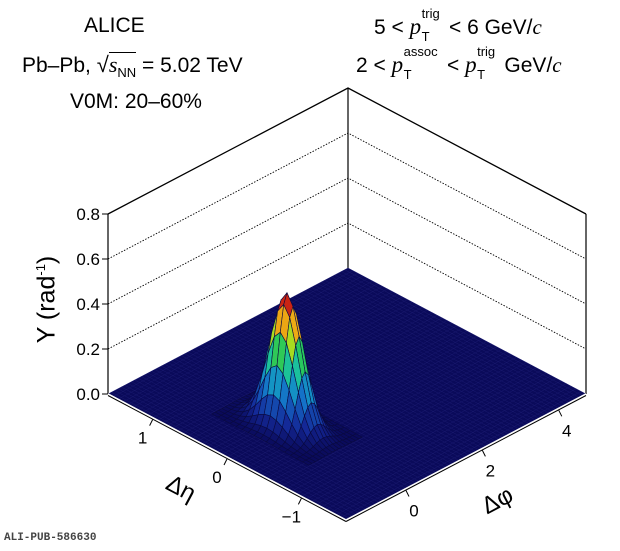 This screenshot has width=620, height=551. I want to click on sqrt-symbol: √, so click(102, 64).